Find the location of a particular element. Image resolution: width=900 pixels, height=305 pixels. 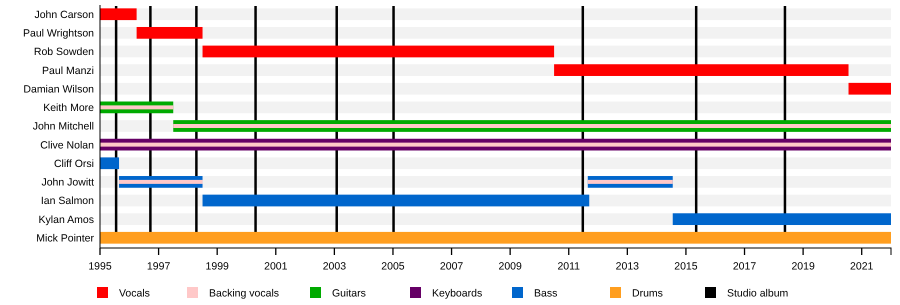

y-tick-label: Rob Sowden is located at coordinates (64, 52).